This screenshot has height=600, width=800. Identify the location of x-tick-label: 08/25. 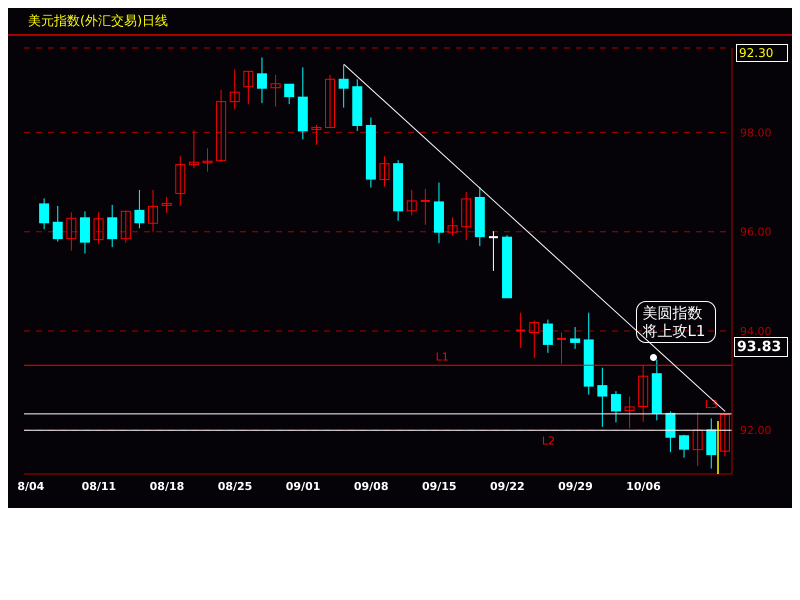
(235, 486).